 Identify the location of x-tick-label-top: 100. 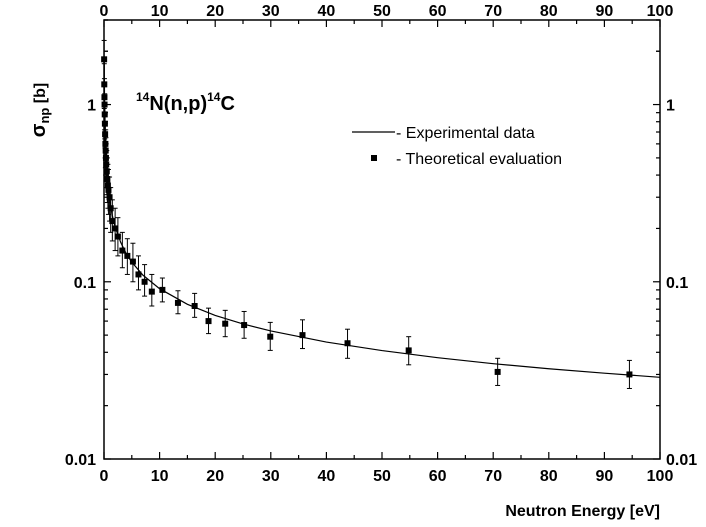
(660, 11).